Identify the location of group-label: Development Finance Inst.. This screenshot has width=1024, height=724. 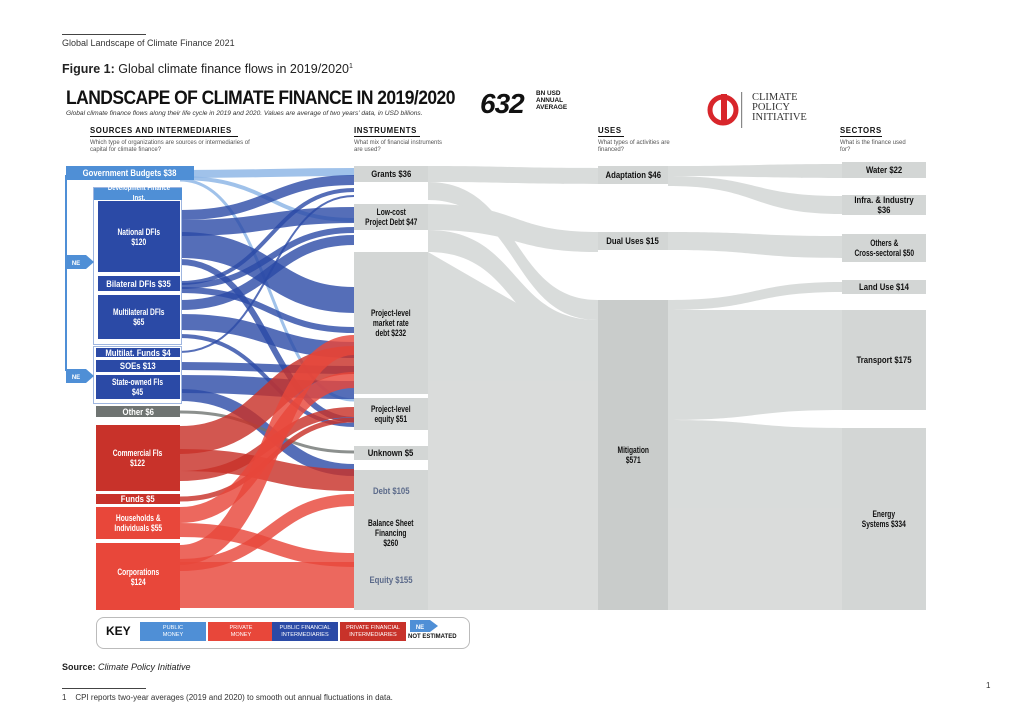
(139, 193).